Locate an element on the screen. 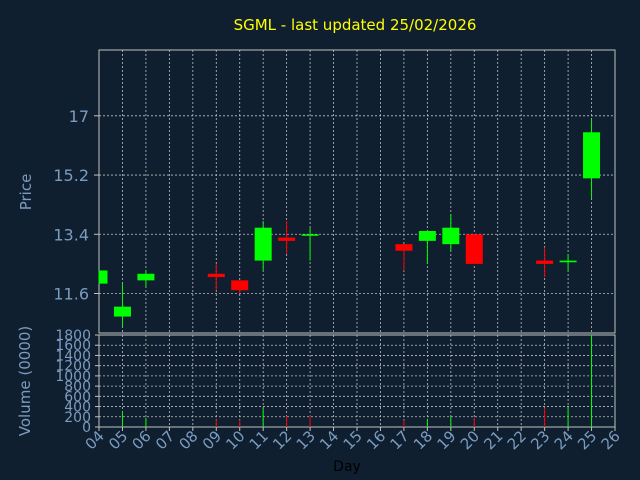 This screenshot has height=480, width=640. x-tick-label: 26 is located at coordinates (611, 440).